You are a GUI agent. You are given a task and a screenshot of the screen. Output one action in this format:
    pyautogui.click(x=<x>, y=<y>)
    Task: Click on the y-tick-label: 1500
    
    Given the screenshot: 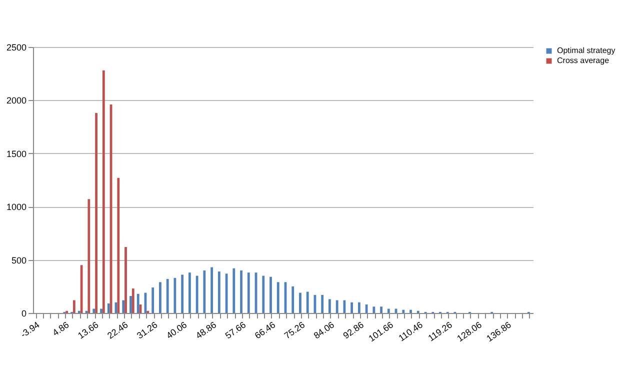 What is the action you would take?
    pyautogui.click(x=16, y=153)
    